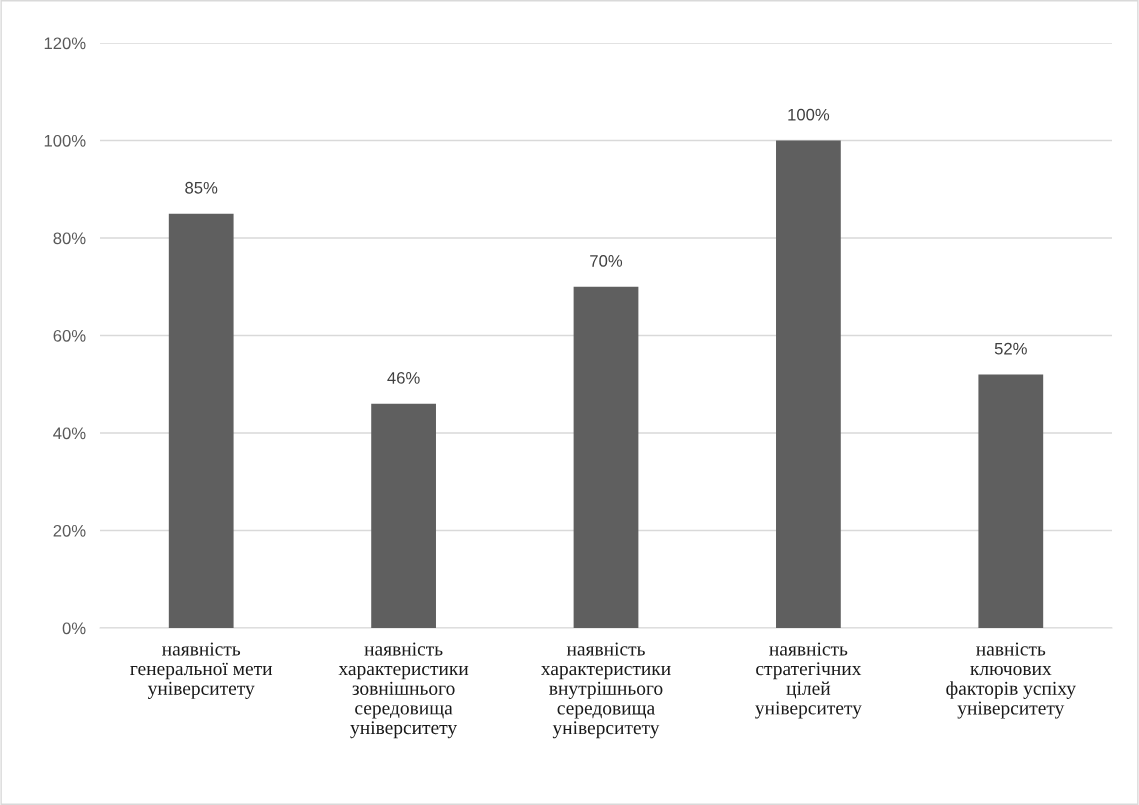  Describe the element at coordinates (403, 377) in the screenshot. I see `data-label: 46%` at that location.